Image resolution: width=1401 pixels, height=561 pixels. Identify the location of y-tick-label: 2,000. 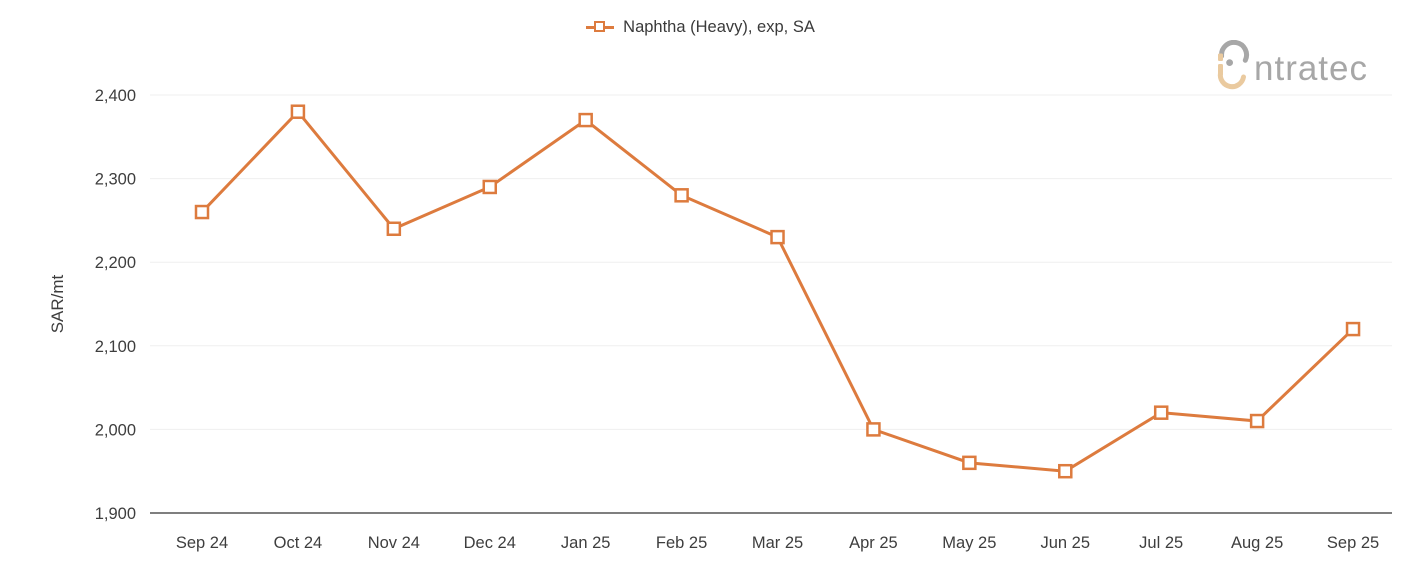
(115, 430).